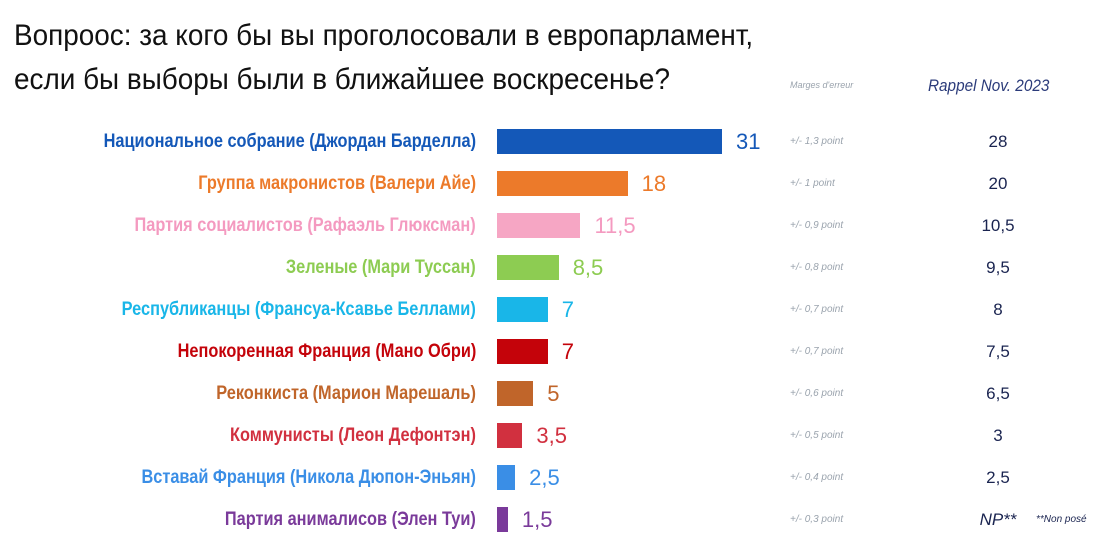  What do you see at coordinates (337, 183) in the screenshot?
I see `category-label: Группа макронистов (Валери Айе)` at bounding box center [337, 183].